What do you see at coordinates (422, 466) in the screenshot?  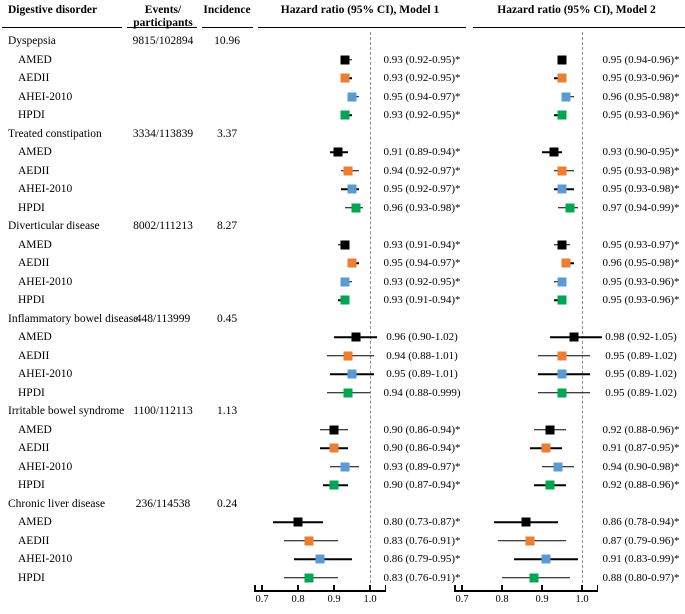 I see `hazard-ratio-text: 0.93 (0.89-0.97)*` at bounding box center [422, 466].